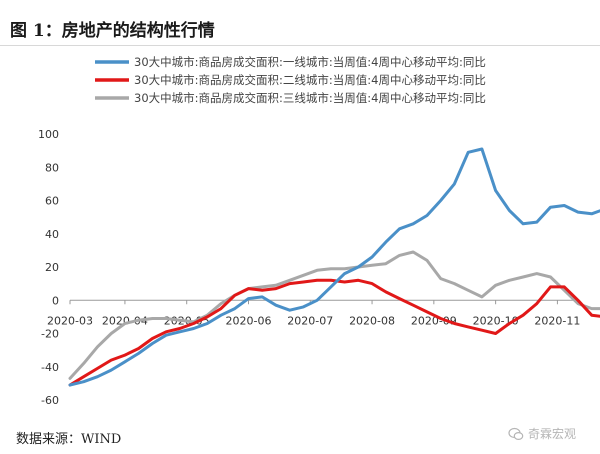 The width and height of the screenshot is (600, 454). I want to click on y-tick-label: -60, so click(50, 400).